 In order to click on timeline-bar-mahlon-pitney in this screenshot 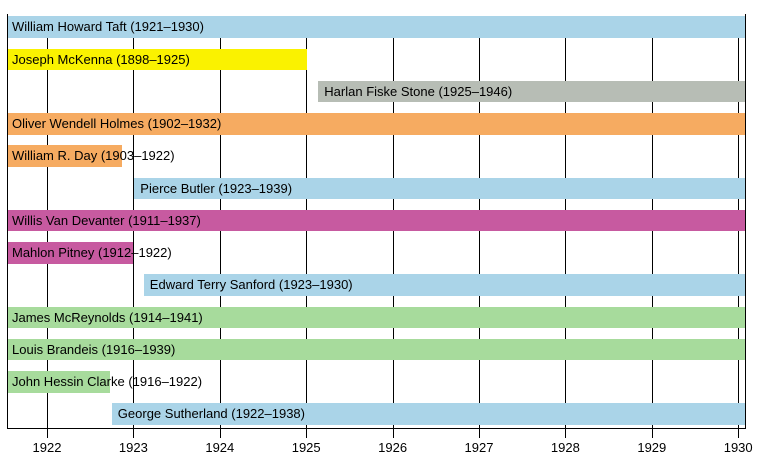, I will do `click(71, 253)`.